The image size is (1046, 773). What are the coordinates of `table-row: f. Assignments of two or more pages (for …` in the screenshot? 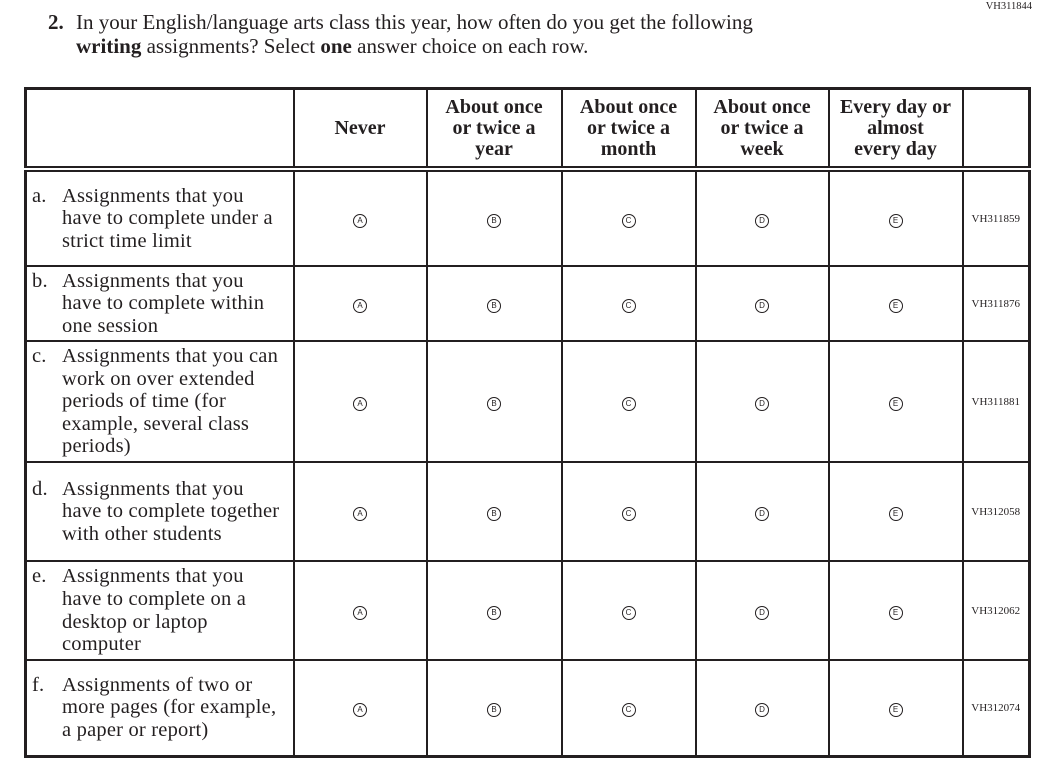 It's located at (527, 708).